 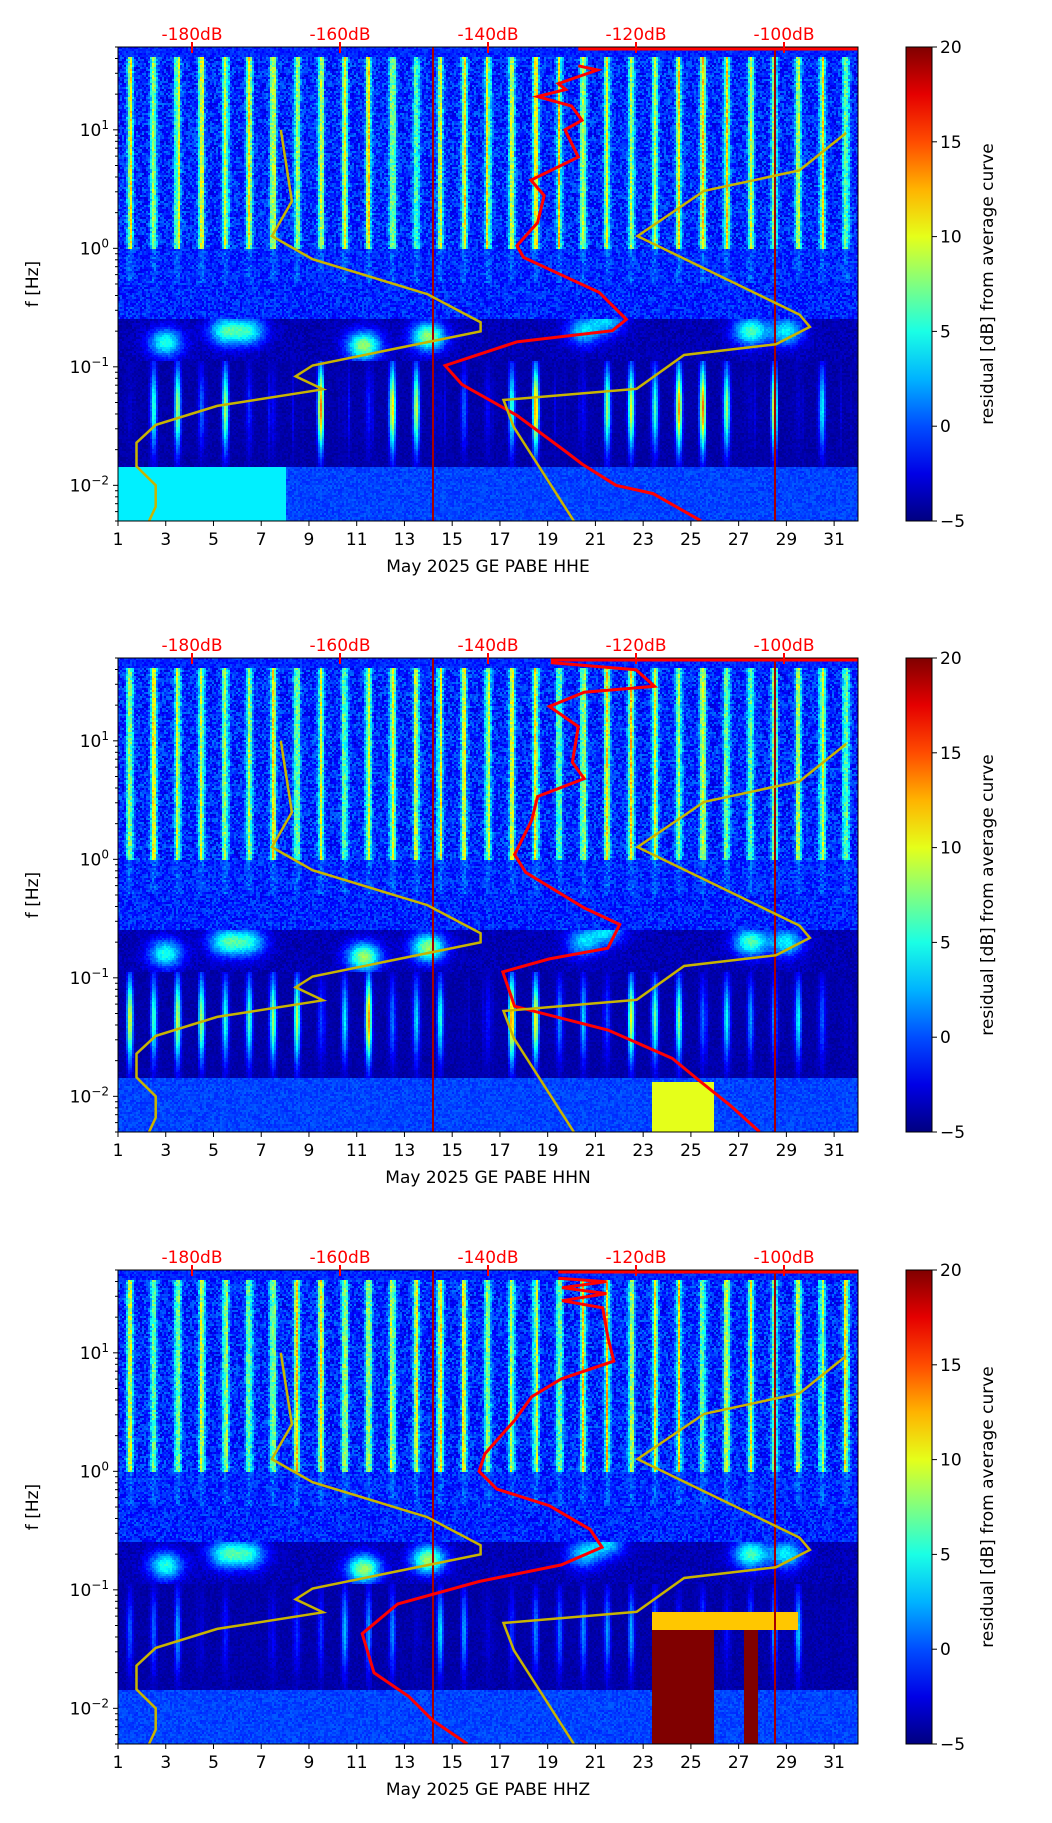 What do you see at coordinates (500, 1151) in the screenshot?
I see `x-tick-label: 17` at bounding box center [500, 1151].